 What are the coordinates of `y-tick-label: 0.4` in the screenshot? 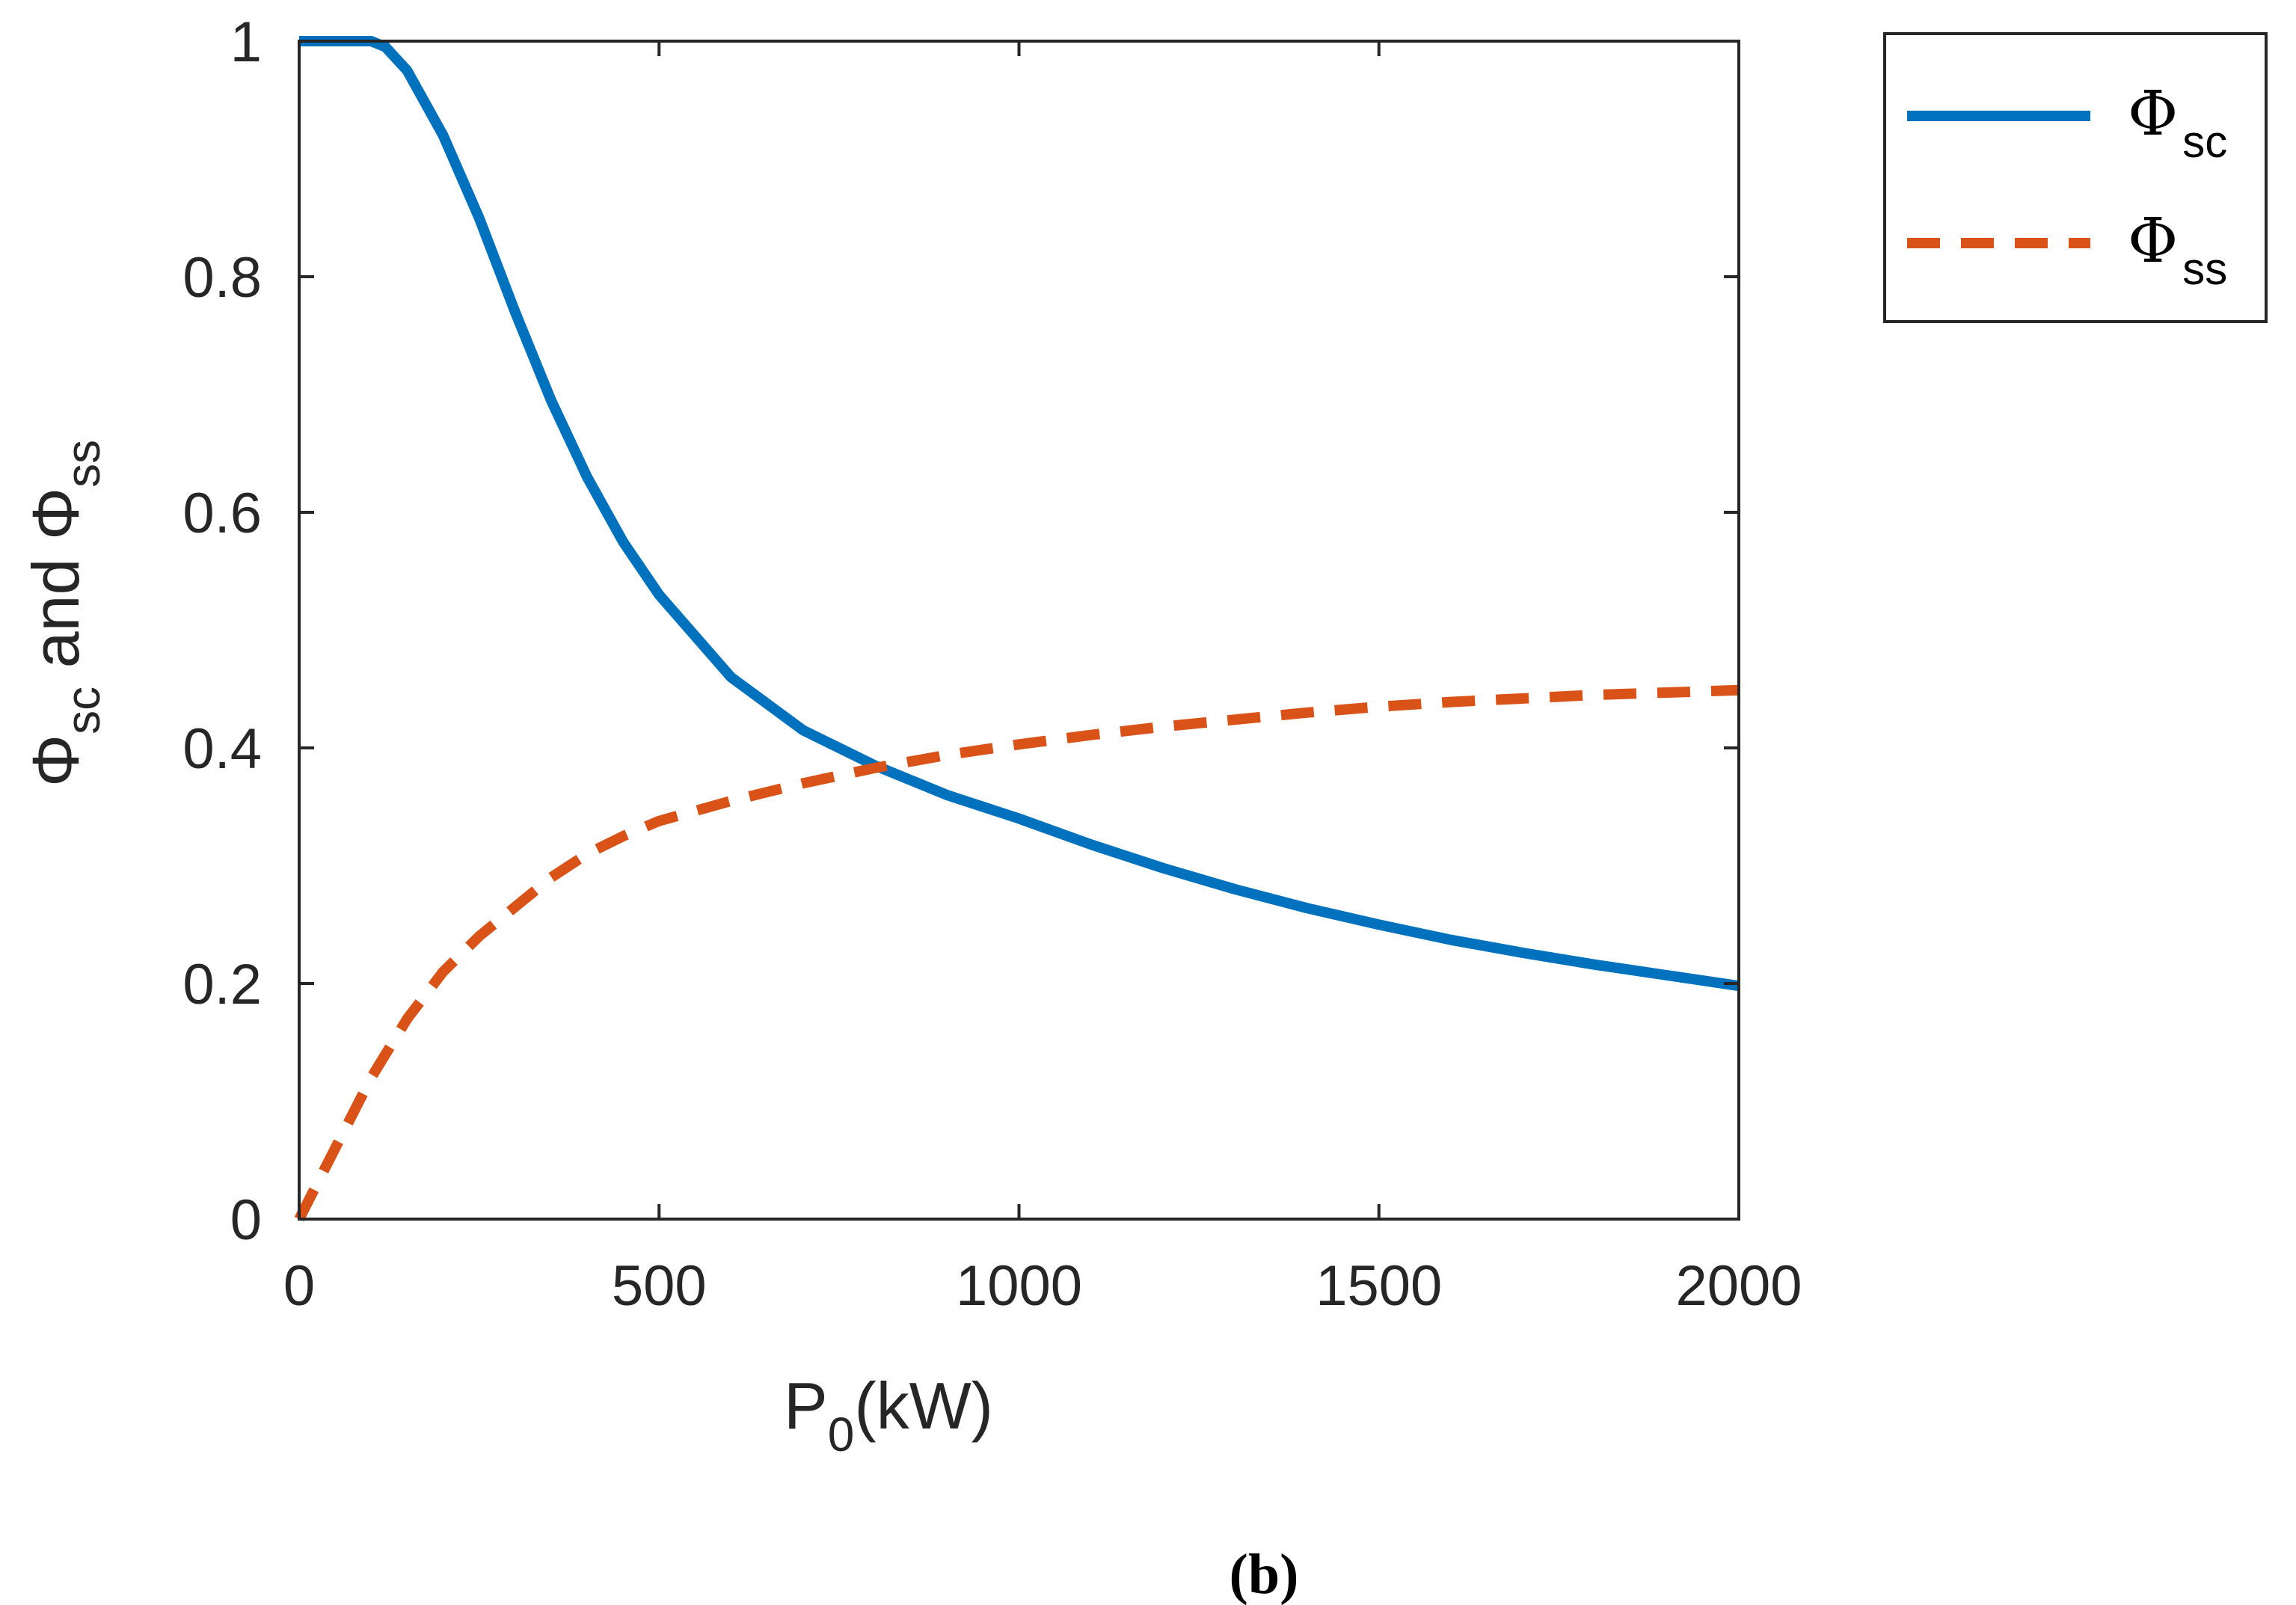 It's located at (222, 749).